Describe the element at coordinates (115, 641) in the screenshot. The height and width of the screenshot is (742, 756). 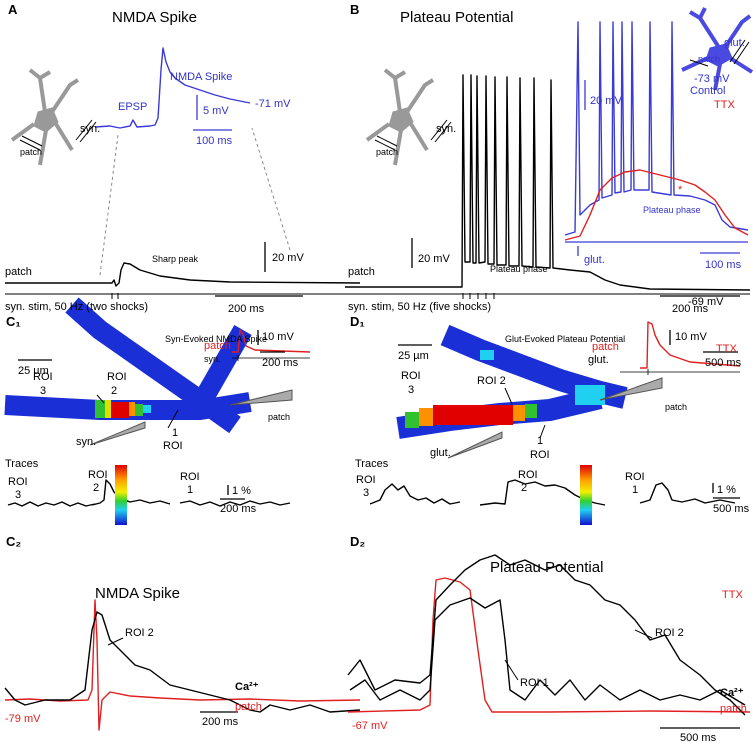
I see `leader-line` at that location.